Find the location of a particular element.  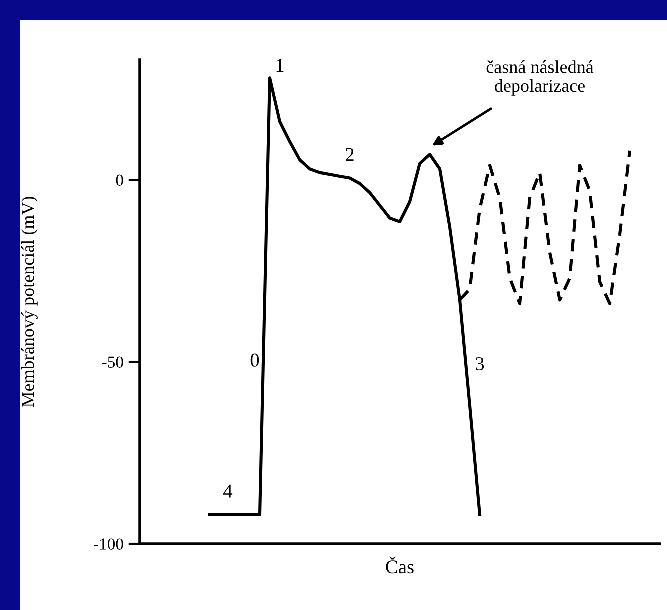

y-tick-label: 0 is located at coordinates (120, 180).